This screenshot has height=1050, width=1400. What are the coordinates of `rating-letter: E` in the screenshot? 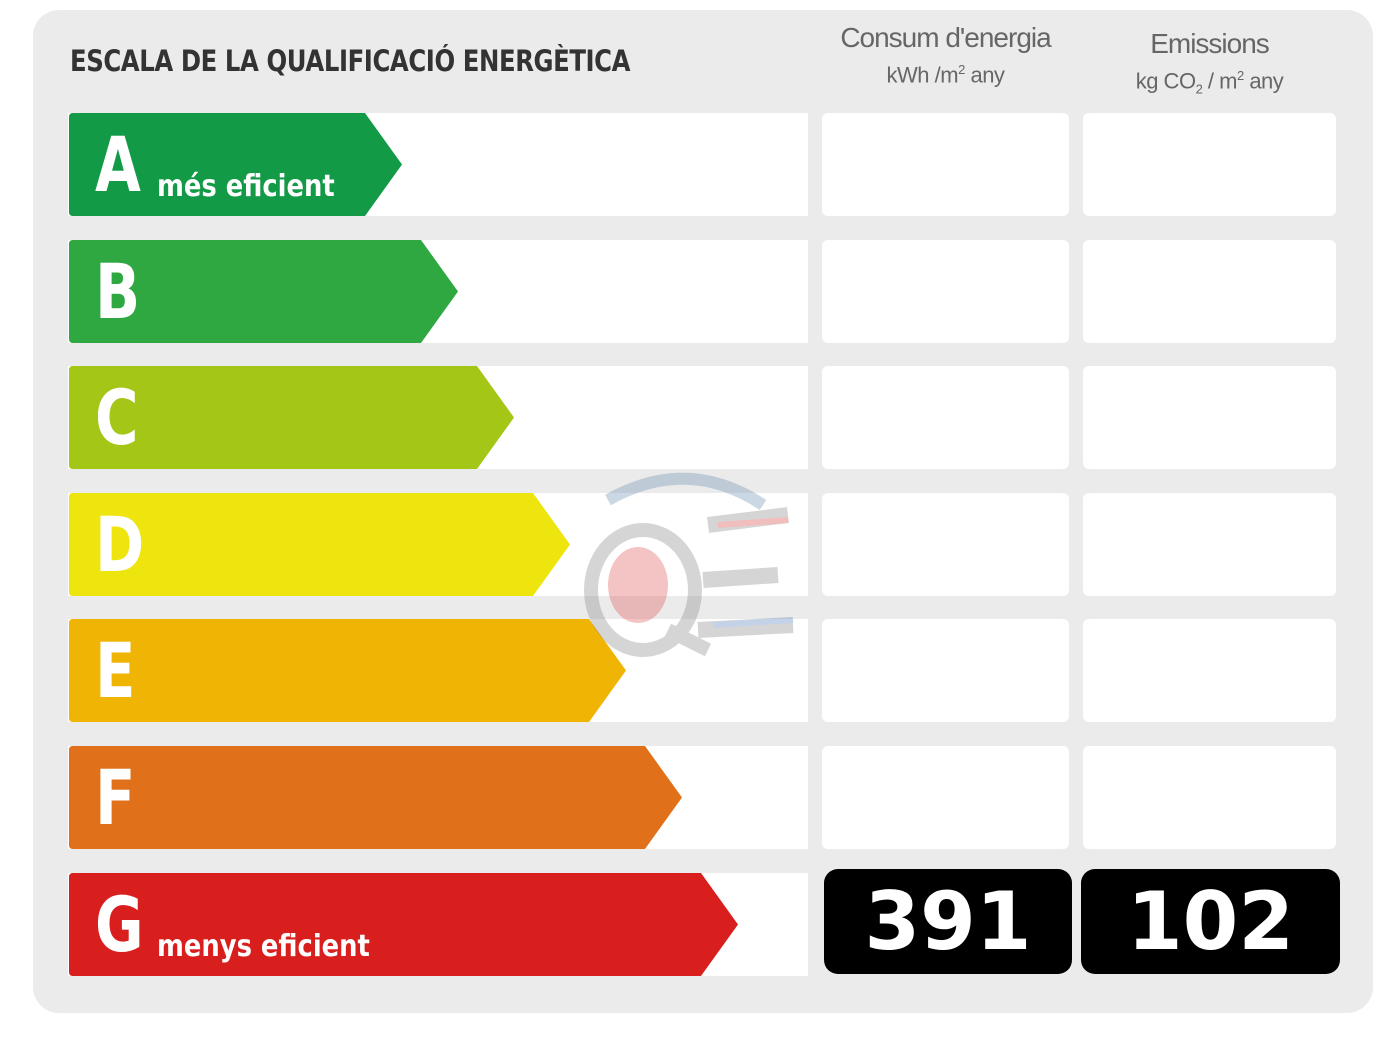 It's located at (115, 671).